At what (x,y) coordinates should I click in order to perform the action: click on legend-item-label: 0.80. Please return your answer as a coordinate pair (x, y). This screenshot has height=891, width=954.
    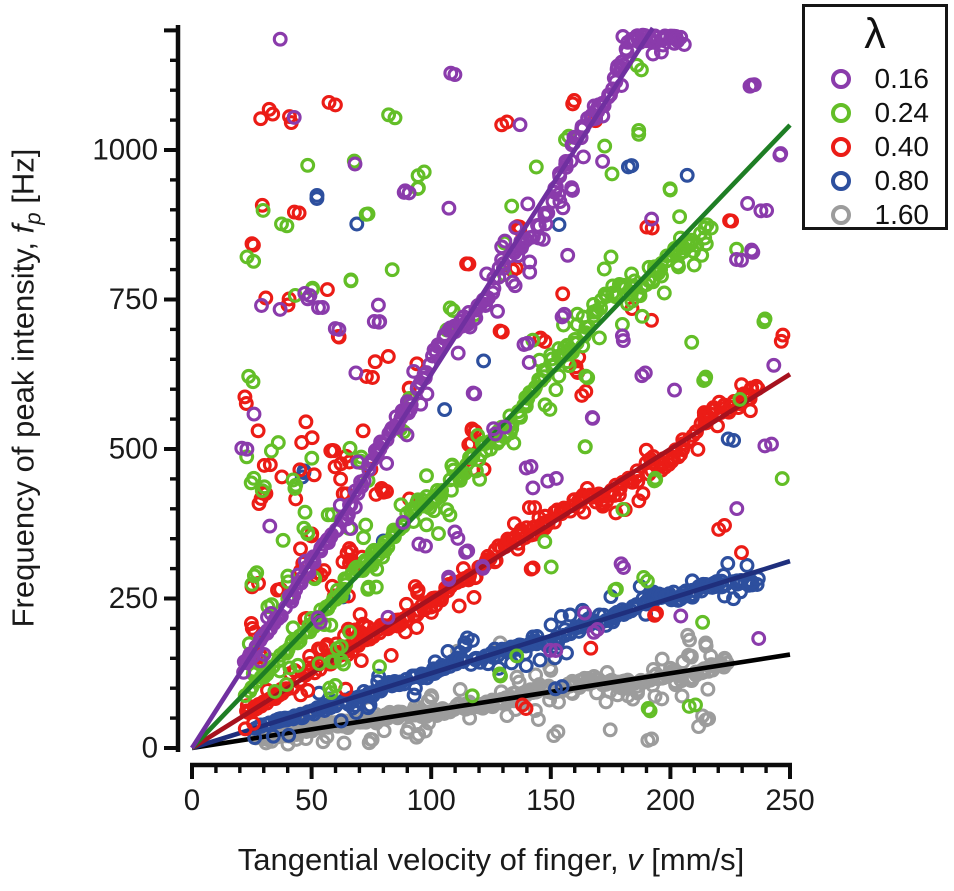
    Looking at the image, I should click on (902, 180).